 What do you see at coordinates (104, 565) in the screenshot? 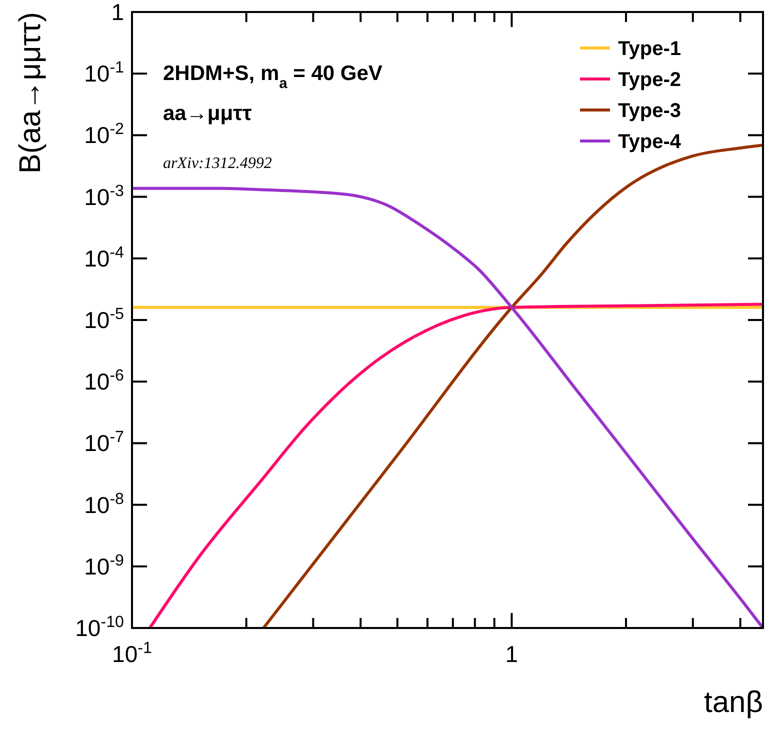
I see `y-tick-label: 10$^{-9}$` at bounding box center [104, 565].